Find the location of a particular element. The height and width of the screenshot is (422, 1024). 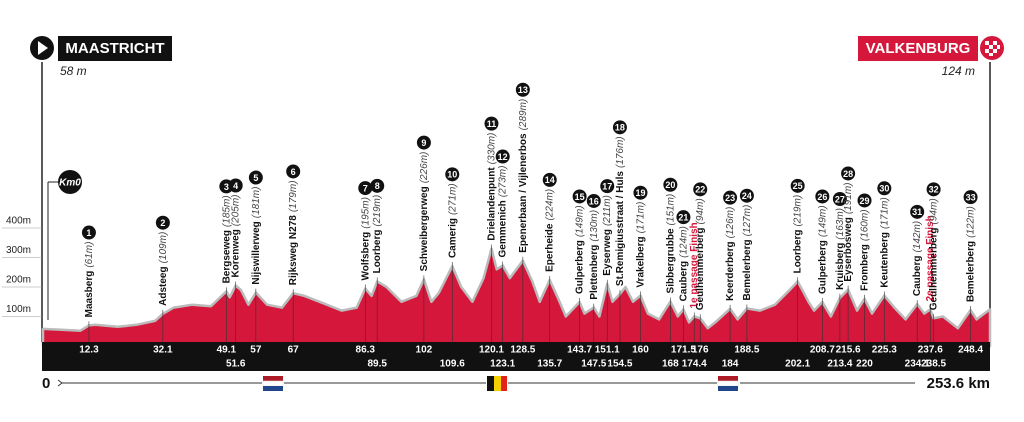

x-tick-label: 0 is located at coordinates (46, 383).